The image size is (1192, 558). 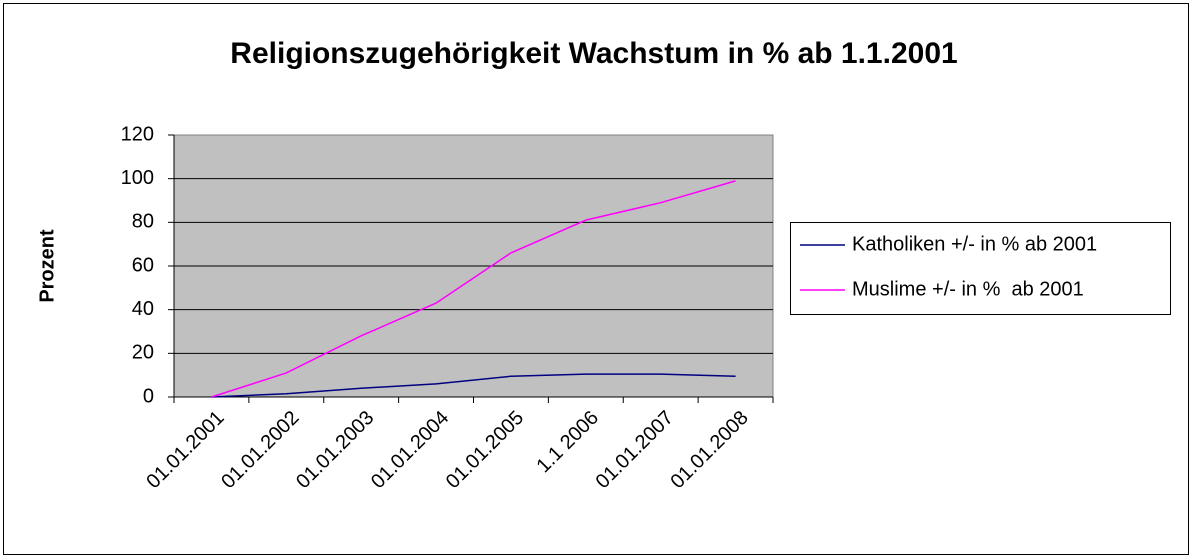 What do you see at coordinates (47, 266) in the screenshot?
I see `y-axis-label: Prozent` at bounding box center [47, 266].